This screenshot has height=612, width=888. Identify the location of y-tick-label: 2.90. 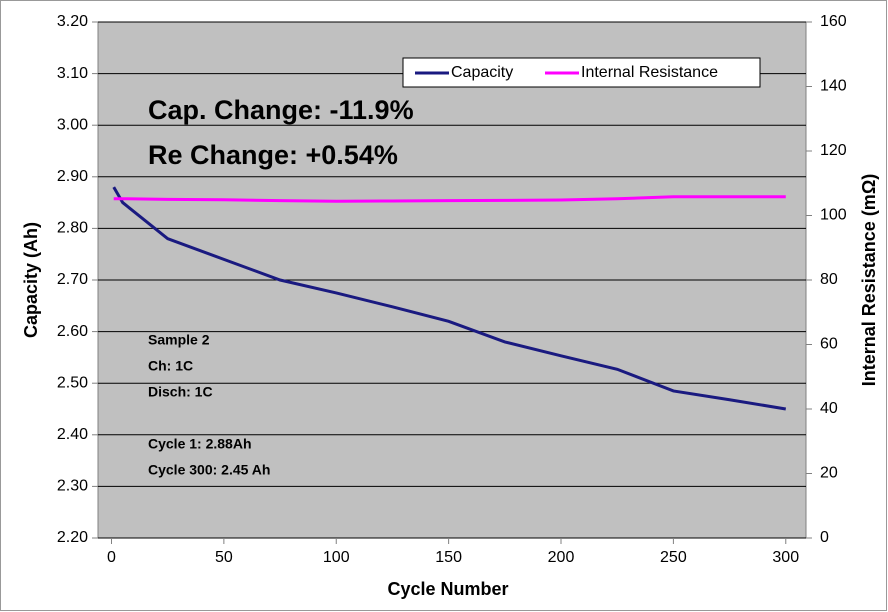
(72, 176).